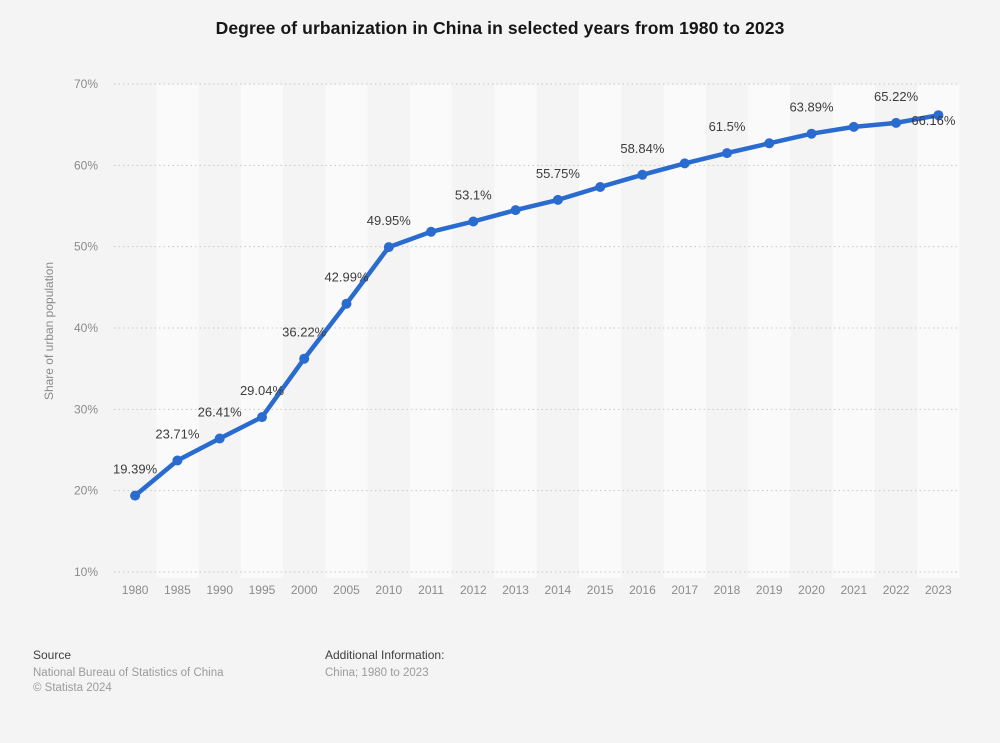 The height and width of the screenshot is (743, 1000). I want to click on data-point-label: 23.71%, so click(177, 434).